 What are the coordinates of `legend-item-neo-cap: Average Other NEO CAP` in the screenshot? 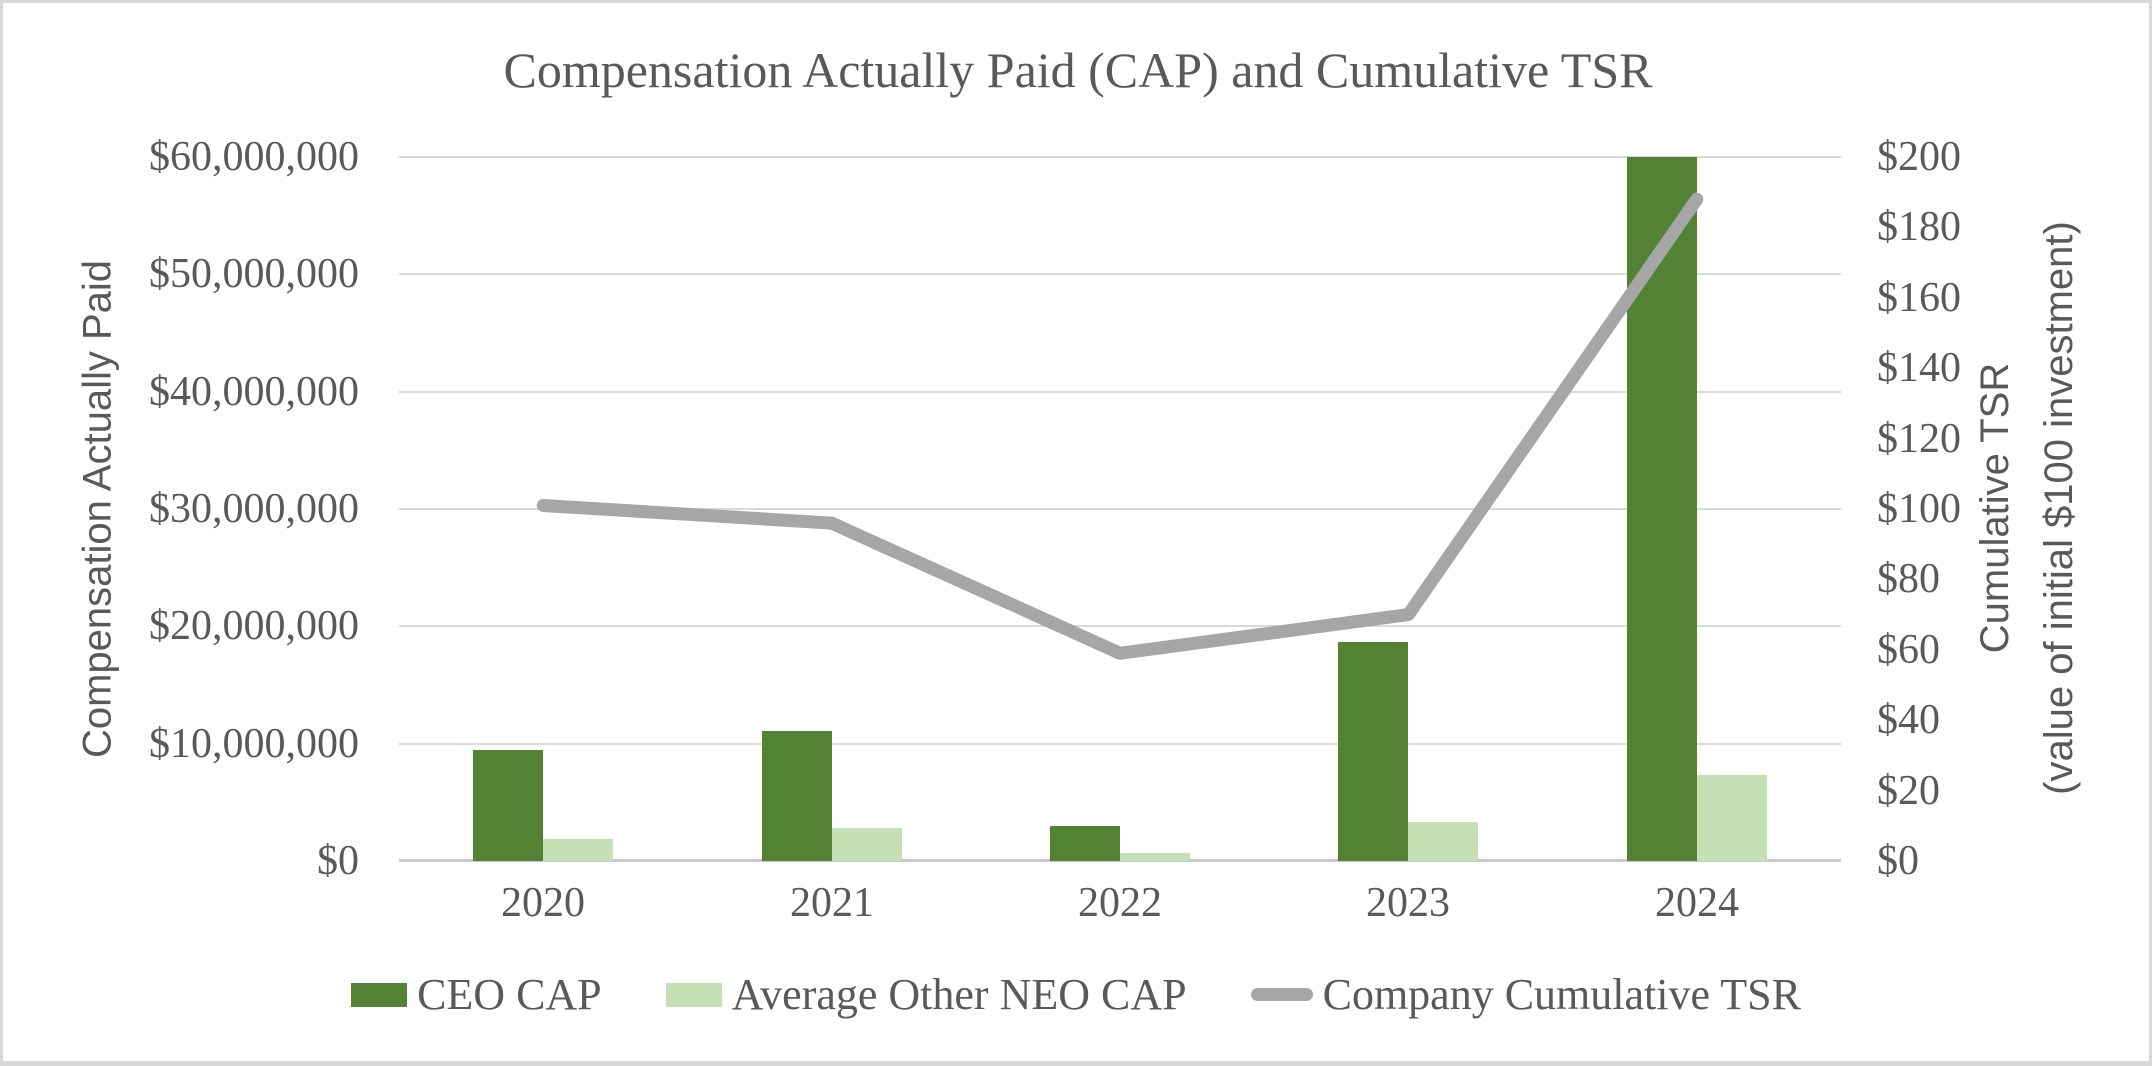 It's located at (926, 994).